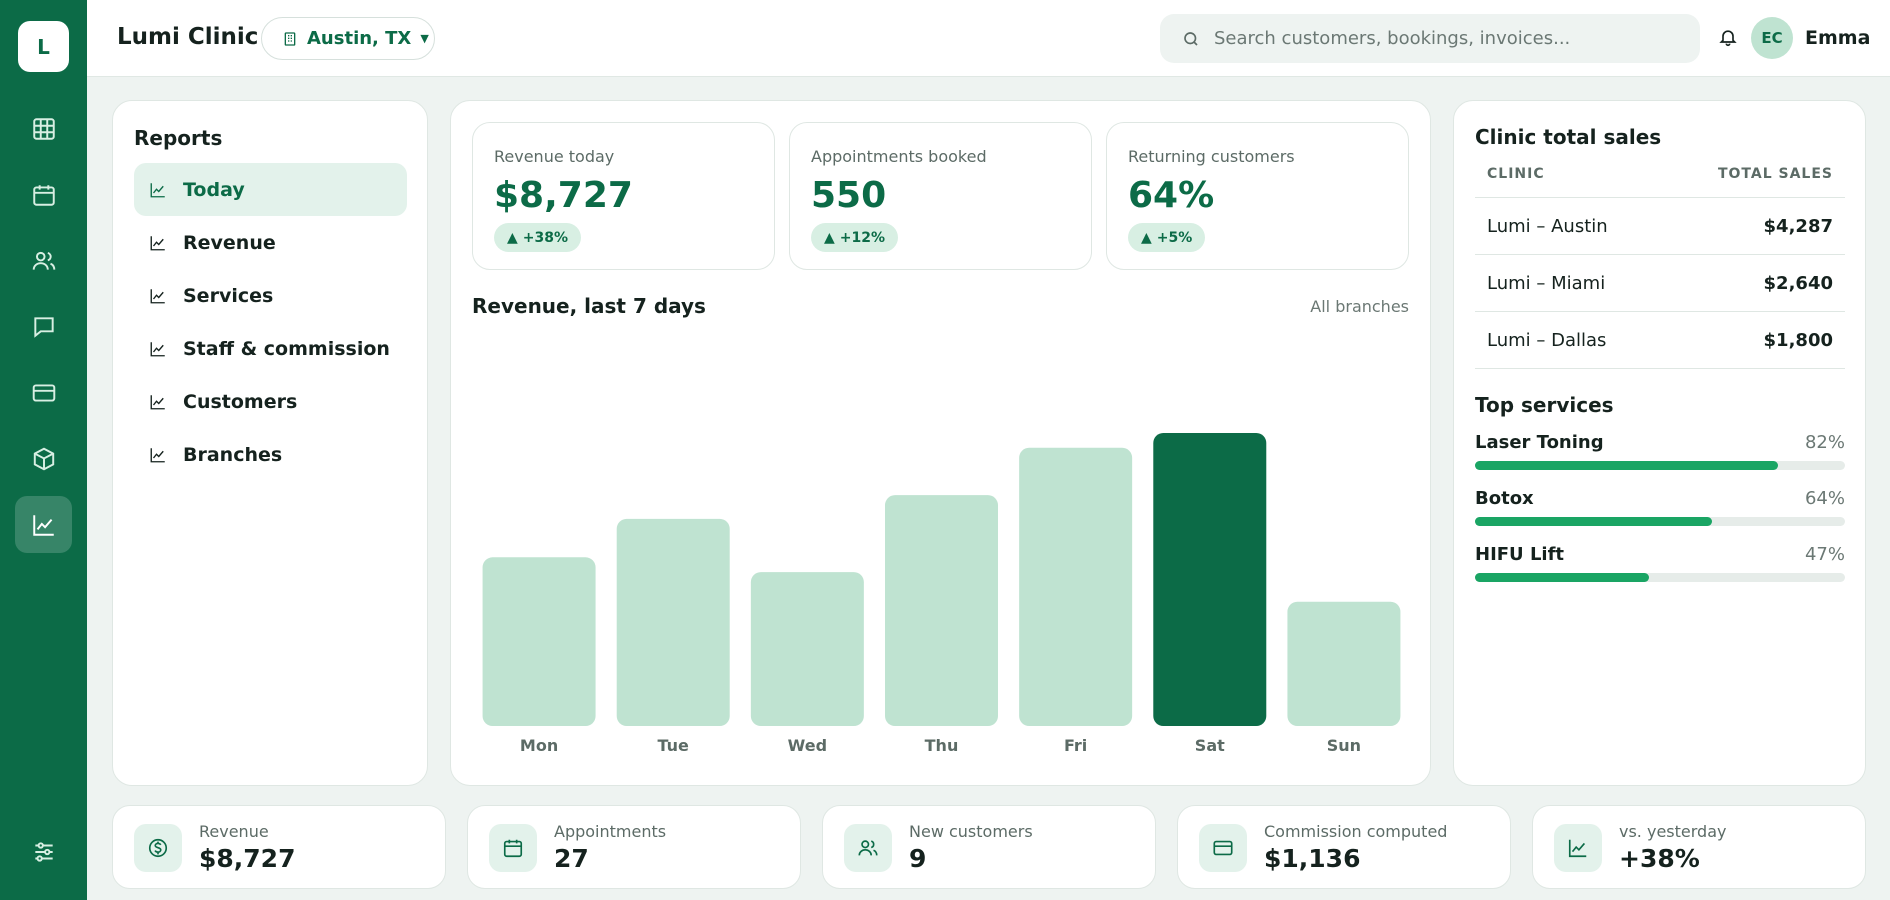 The width and height of the screenshot is (1890, 900). What do you see at coordinates (868, 848) in the screenshot?
I see `users-icon` at bounding box center [868, 848].